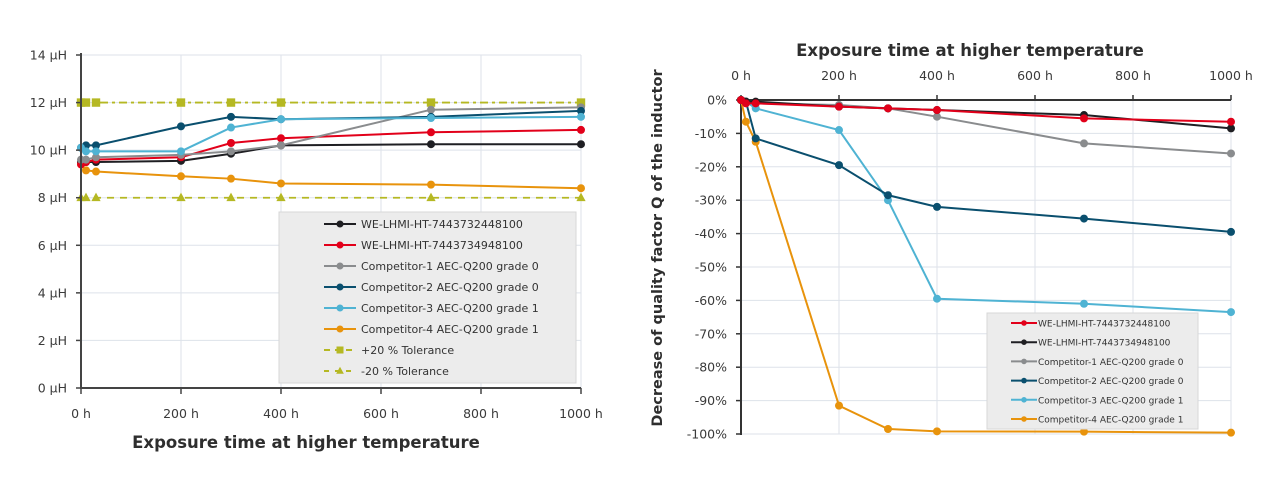 This screenshot has width=1280, height=483. Describe the element at coordinates (481, 413) in the screenshot. I see `left-x-tick-label: 800 h` at that location.